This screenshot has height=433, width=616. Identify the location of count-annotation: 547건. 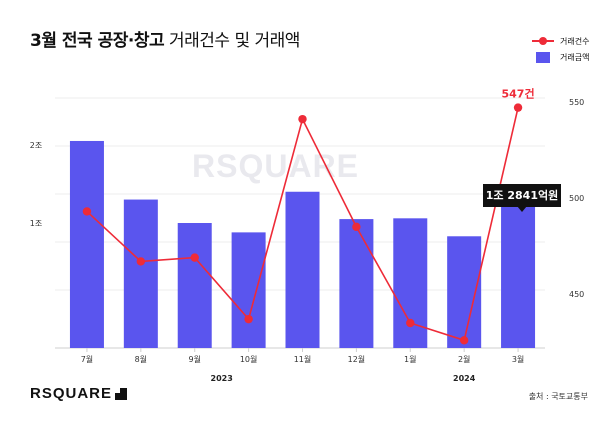
(518, 94).